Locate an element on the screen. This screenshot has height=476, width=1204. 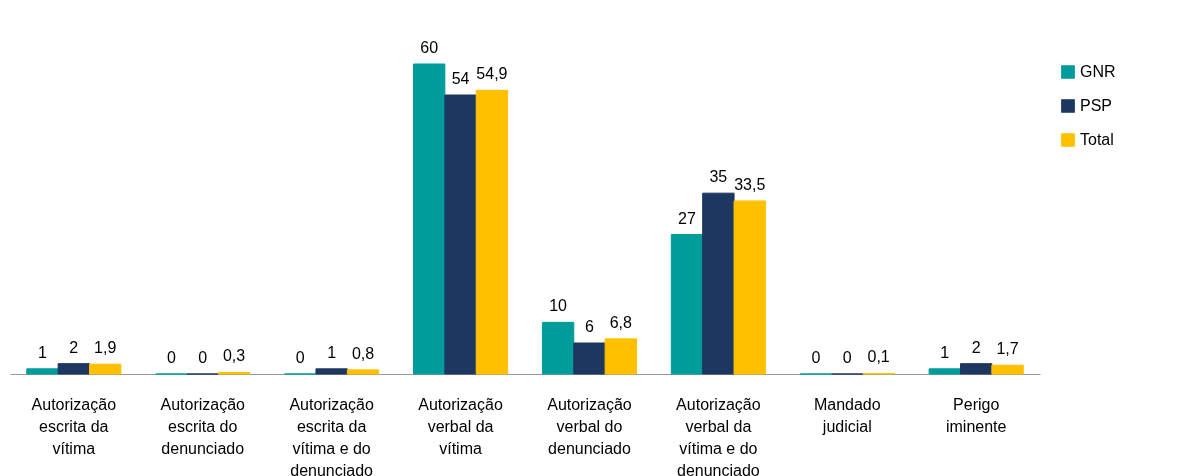
x-tick-label: Autorização escrita do denunciado is located at coordinates (203, 426).